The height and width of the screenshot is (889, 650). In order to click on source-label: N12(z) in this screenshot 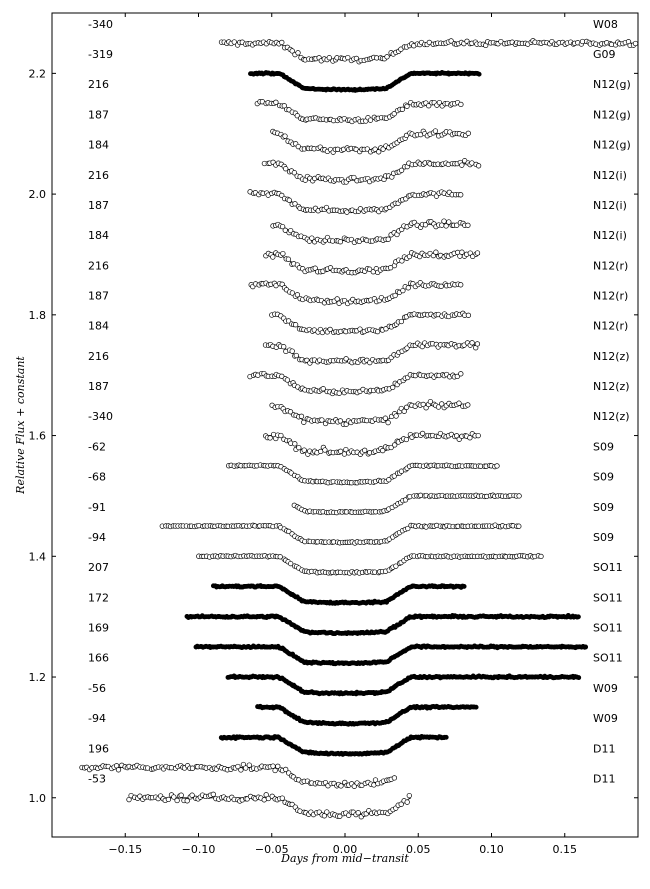, I will do `click(611, 386)`.